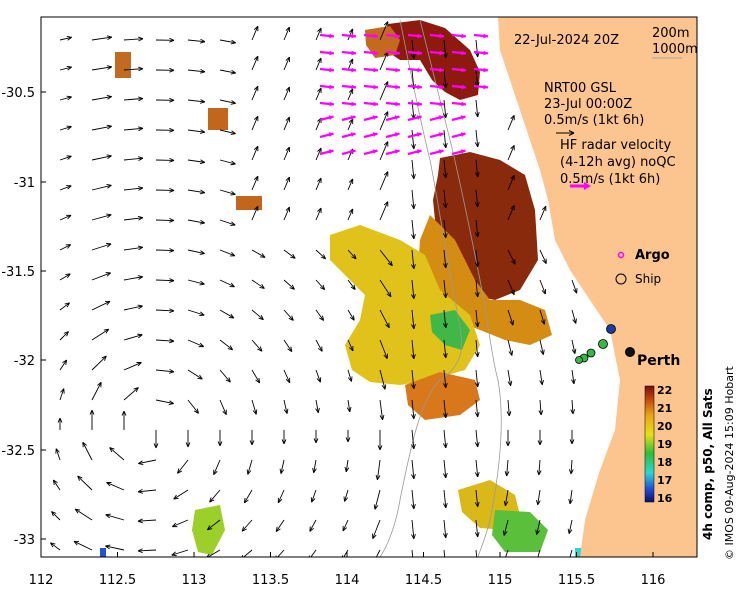 The width and height of the screenshot is (740, 592). Describe the element at coordinates (649, 444) in the screenshot. I see `colorbar` at that location.